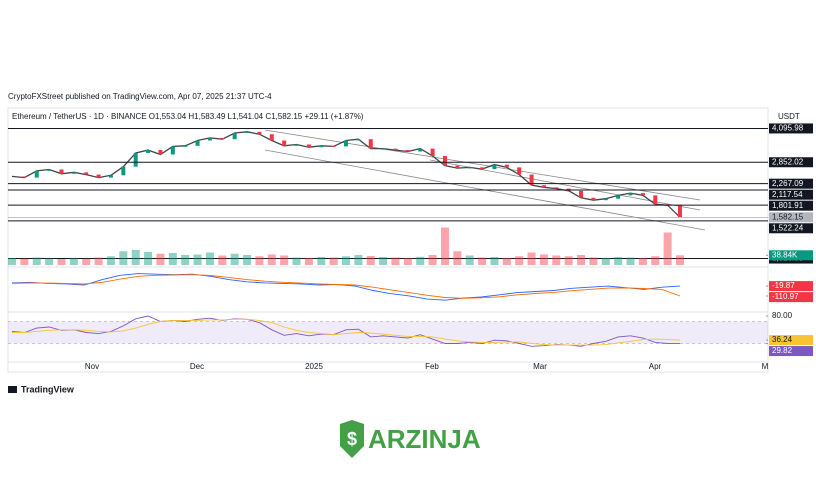 The height and width of the screenshot is (492, 816). I want to click on tradingview-text: TradingView, so click(48, 389).